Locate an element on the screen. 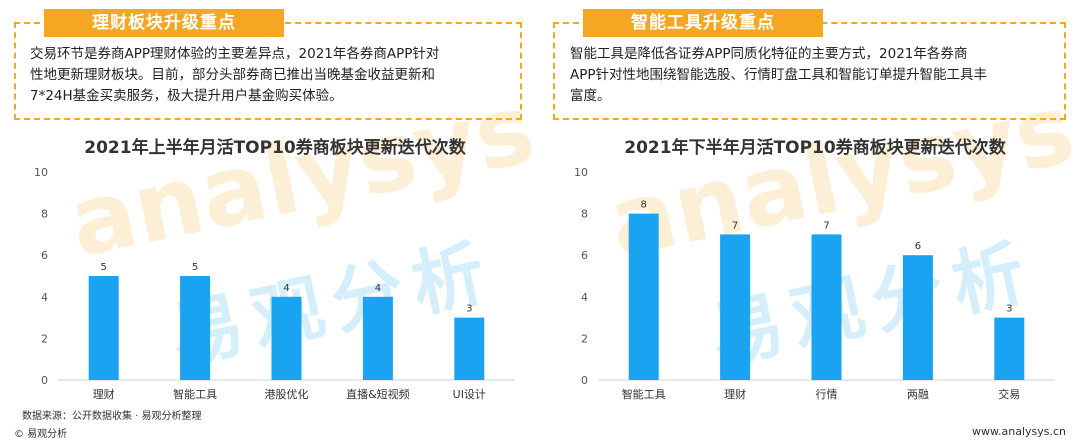 The image size is (1080, 441). x-tick-label: 港股优化 is located at coordinates (287, 394).